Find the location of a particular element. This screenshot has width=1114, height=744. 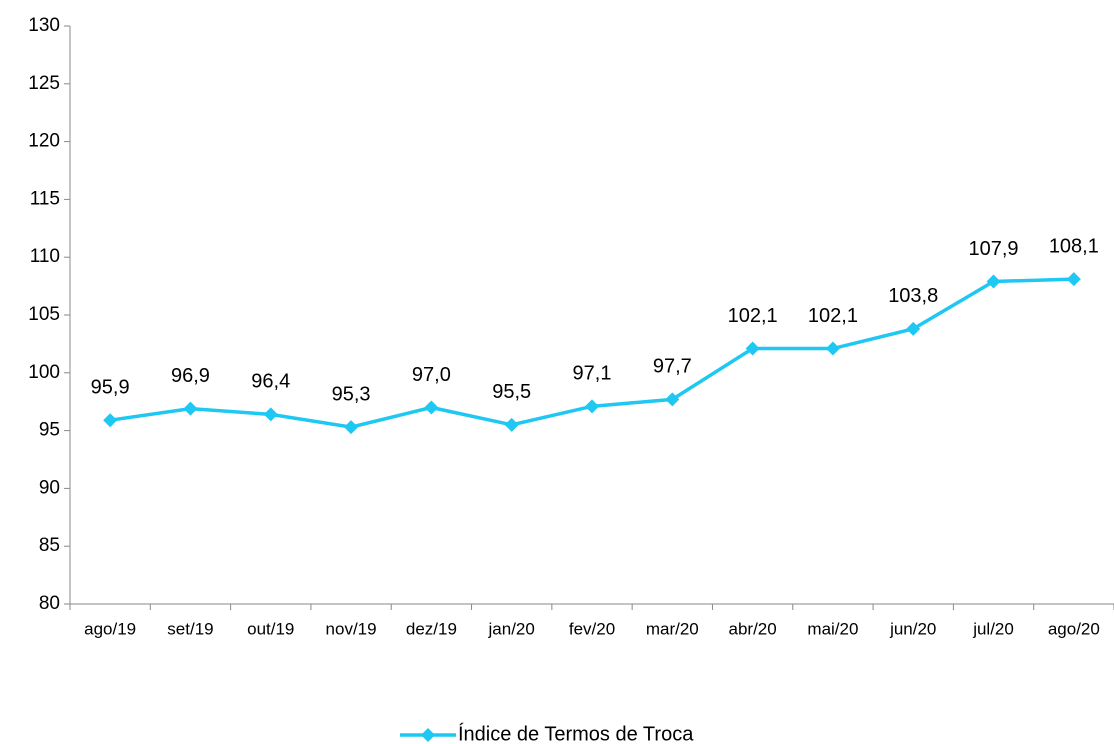

x-tick-label: mai/20 is located at coordinates (832, 628).